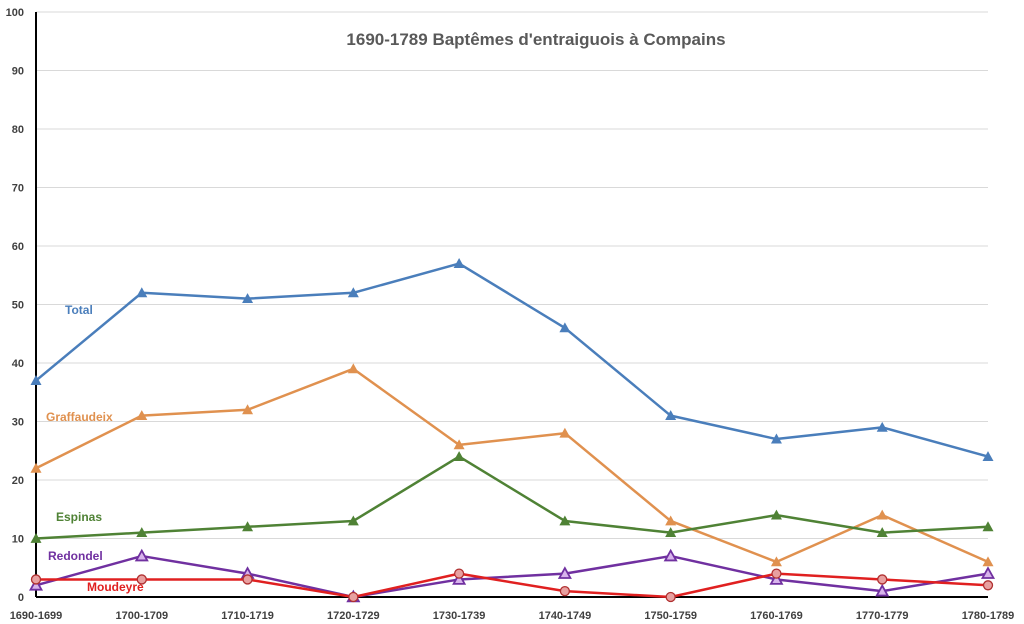 The height and width of the screenshot is (624, 1024). I want to click on y-axis-ticks: 0 10 20 30 40 50 60 70 80 90 100, so click(15, 305).